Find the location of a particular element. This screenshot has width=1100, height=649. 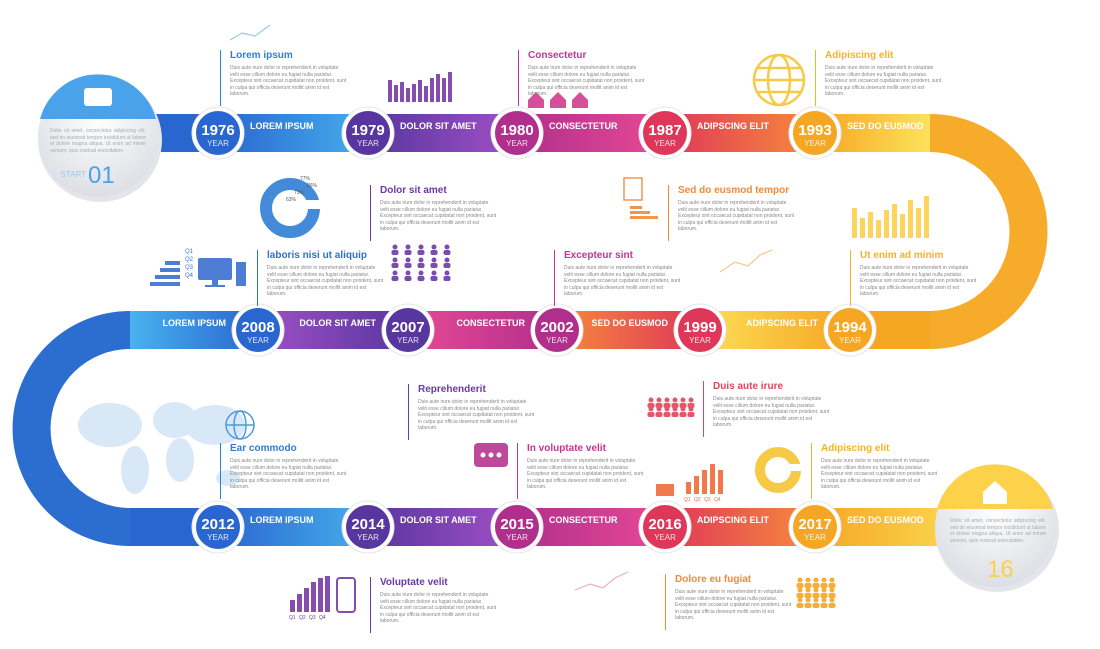

curve is located at coordinates (988, 231).